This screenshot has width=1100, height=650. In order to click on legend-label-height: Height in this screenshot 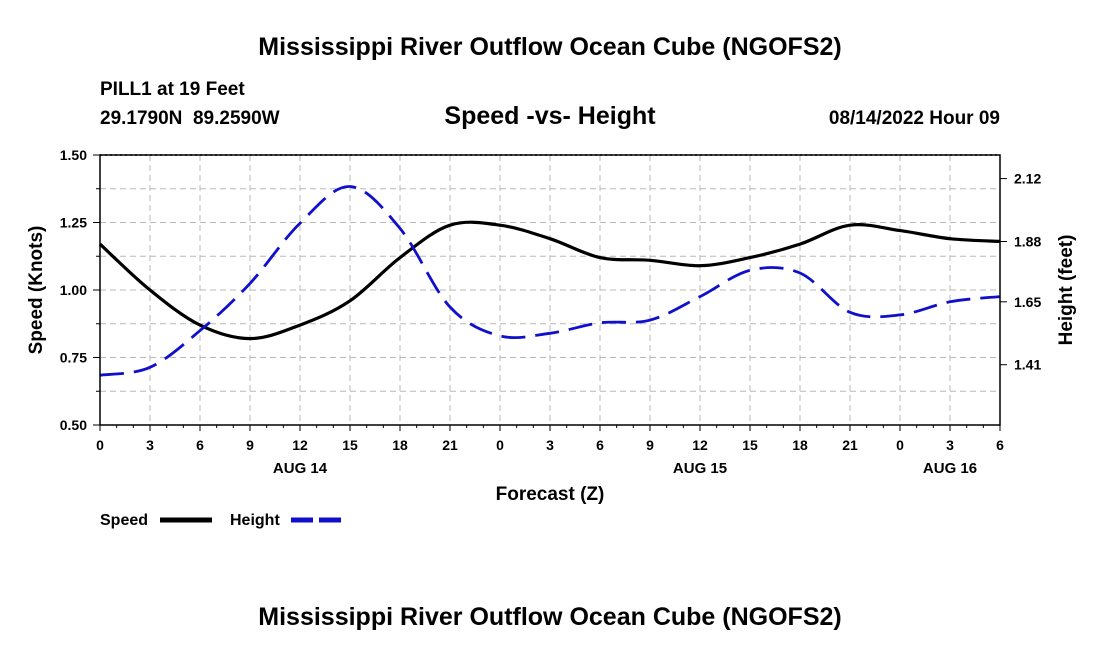, I will do `click(255, 520)`.